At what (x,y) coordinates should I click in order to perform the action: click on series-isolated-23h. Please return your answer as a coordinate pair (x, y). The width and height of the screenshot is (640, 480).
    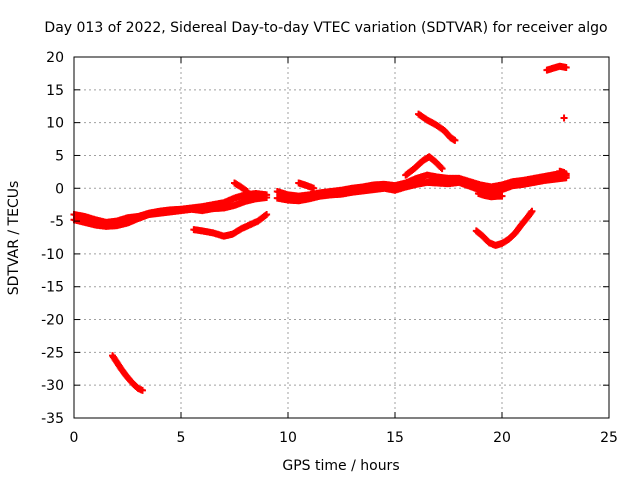
    Looking at the image, I should click on (564, 118).